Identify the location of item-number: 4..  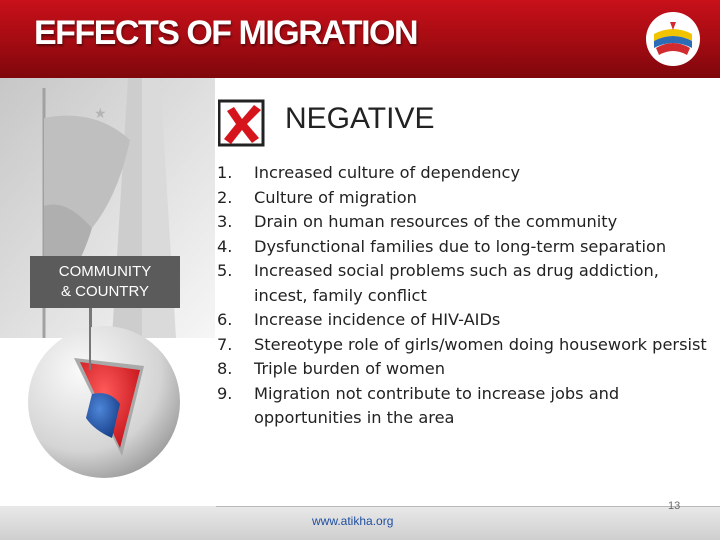
(225, 246).